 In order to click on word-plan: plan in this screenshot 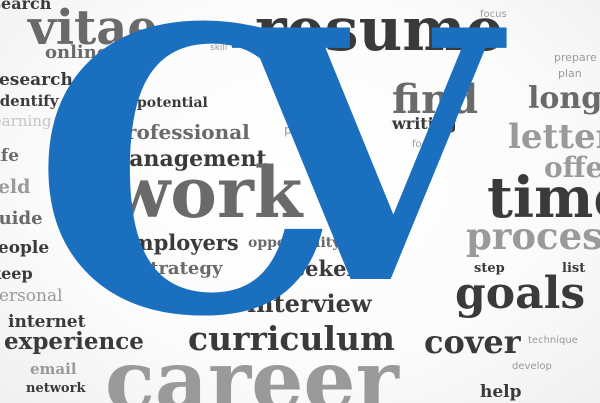, I will do `click(570, 73)`.